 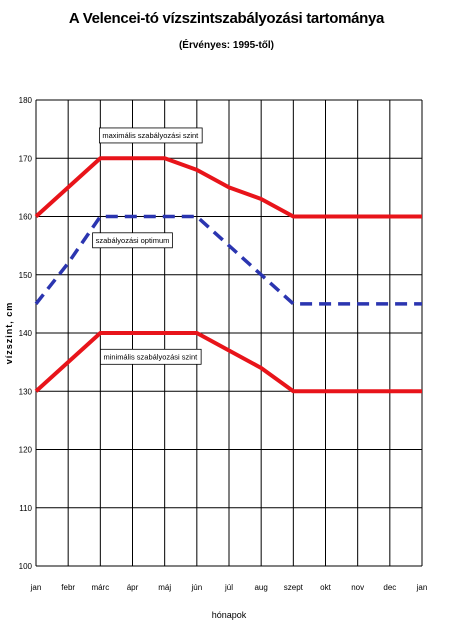 What do you see at coordinates (226, 45) in the screenshot?
I see `chart-subtitle: (Érvényes: 1995-től)` at bounding box center [226, 45].